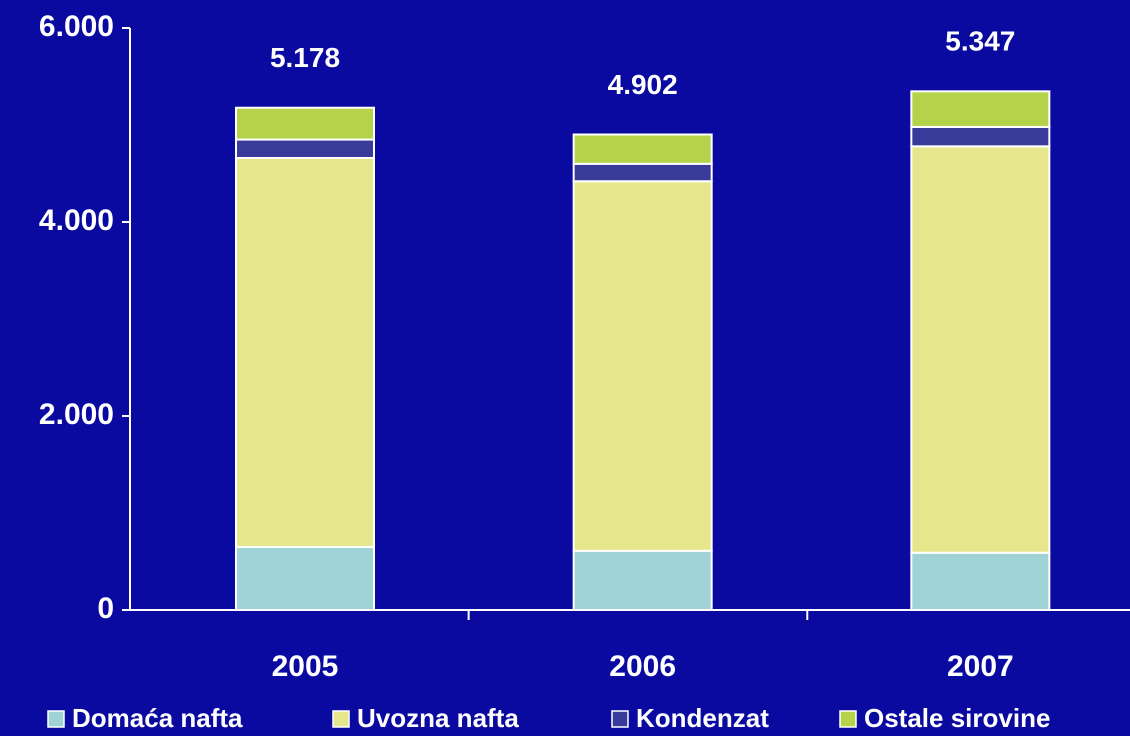  Describe the element at coordinates (105, 608) in the screenshot. I see `y-tick-label: 0` at that location.